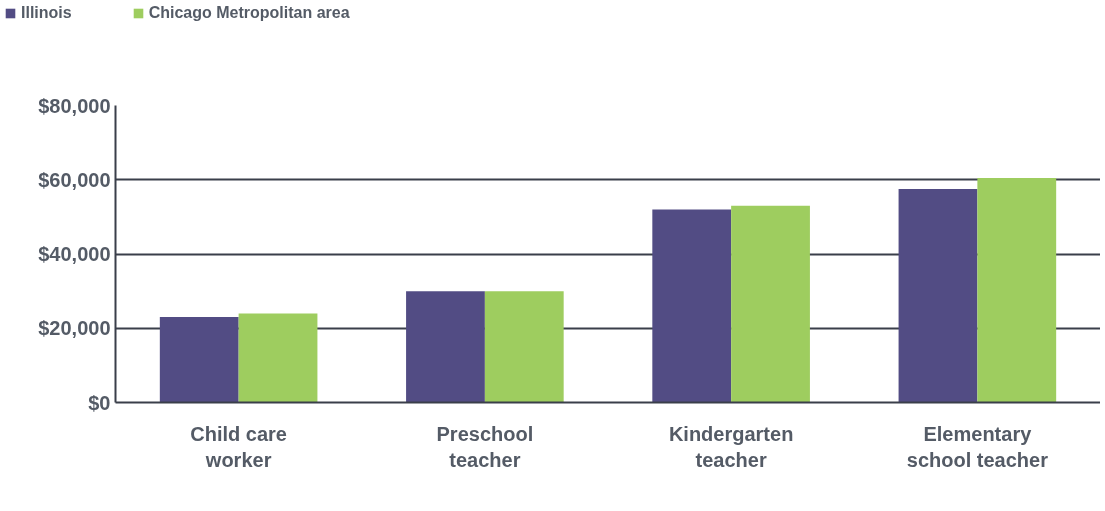  I want to click on x-tick-label: Child care worker, so click(238, 446).